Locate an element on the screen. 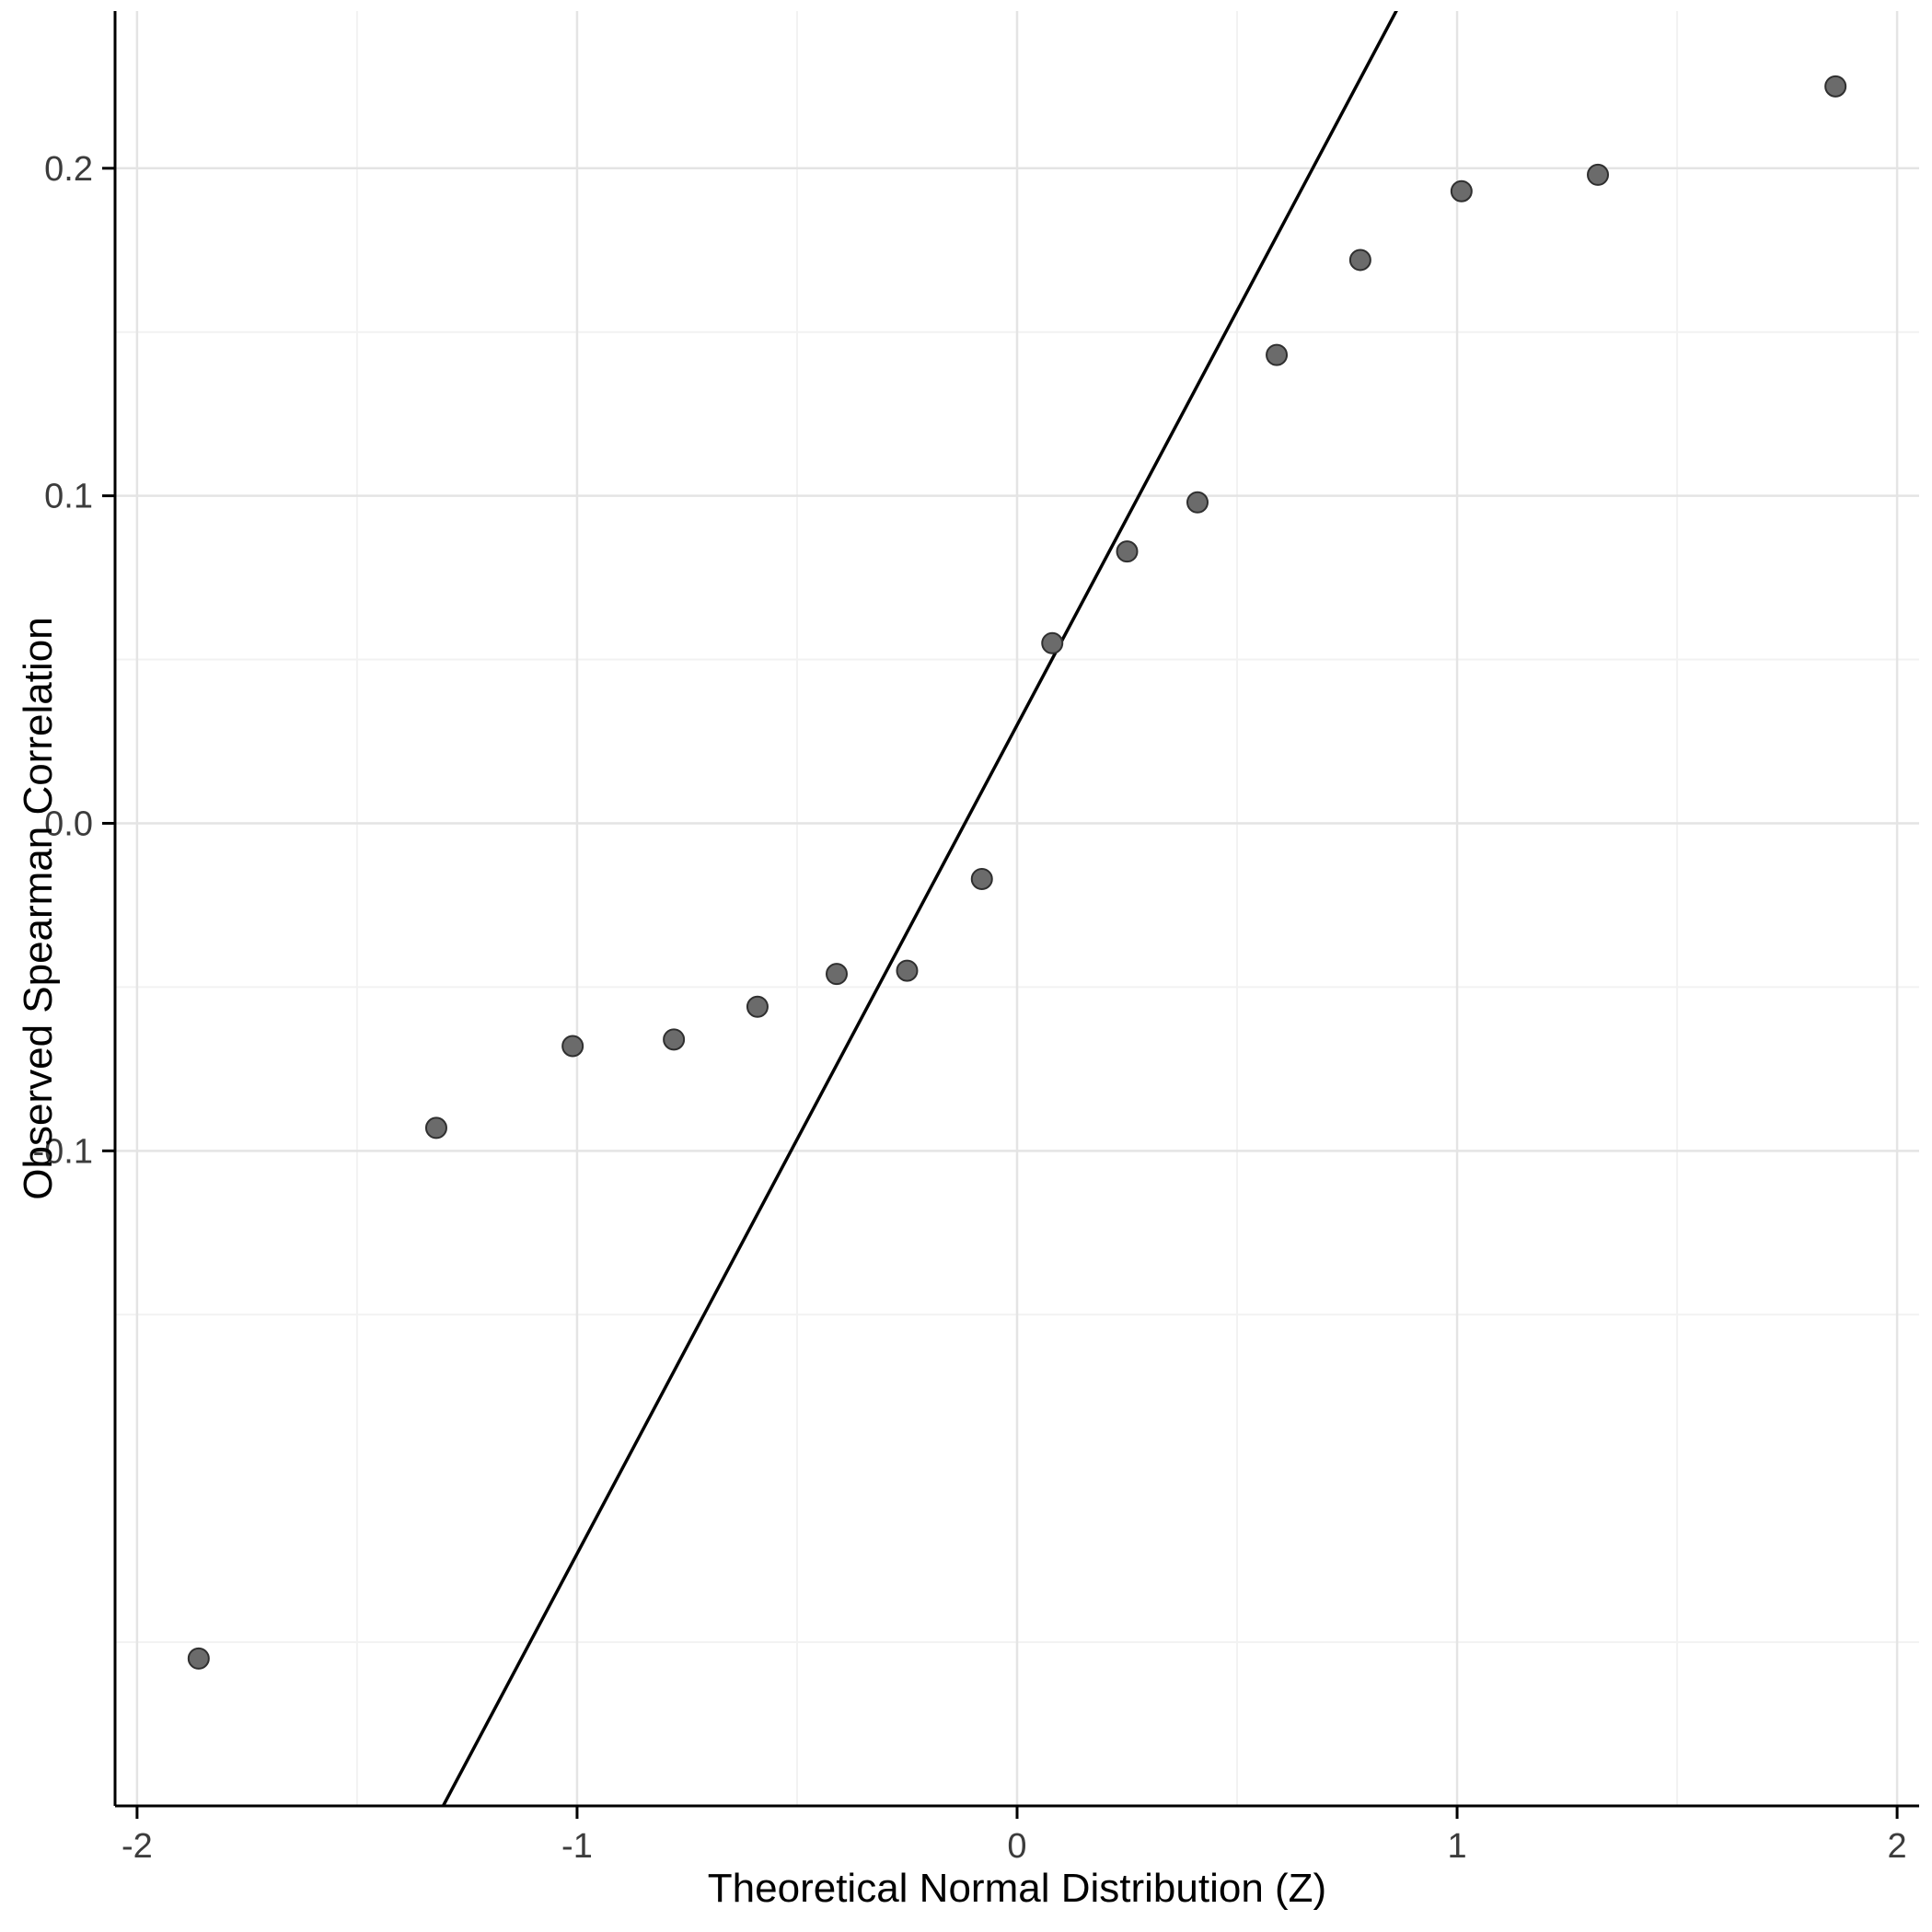 This screenshot has width=1932, height=1932. y-axis-title: Observed Spearman Correlation is located at coordinates (38, 909).